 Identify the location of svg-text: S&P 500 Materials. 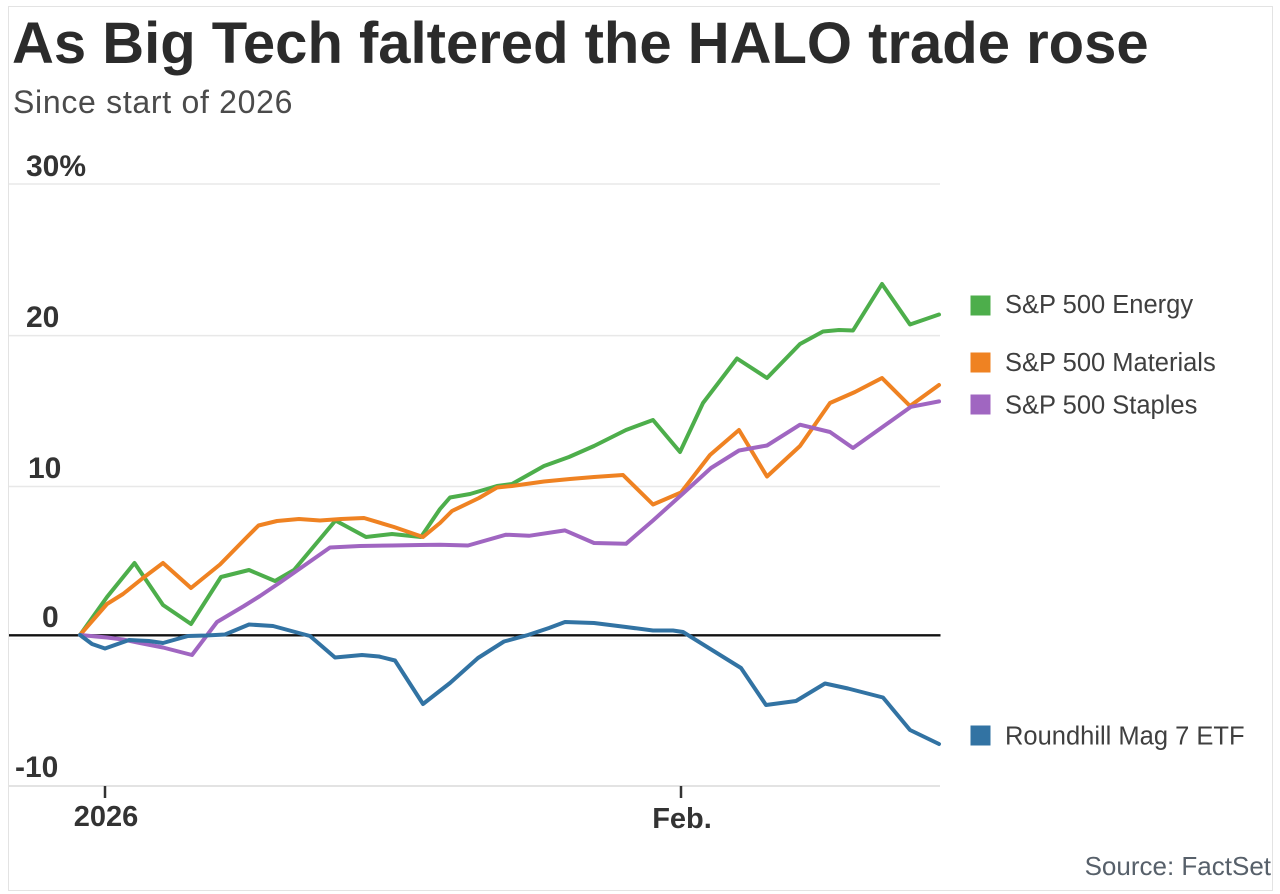
(1110, 363).